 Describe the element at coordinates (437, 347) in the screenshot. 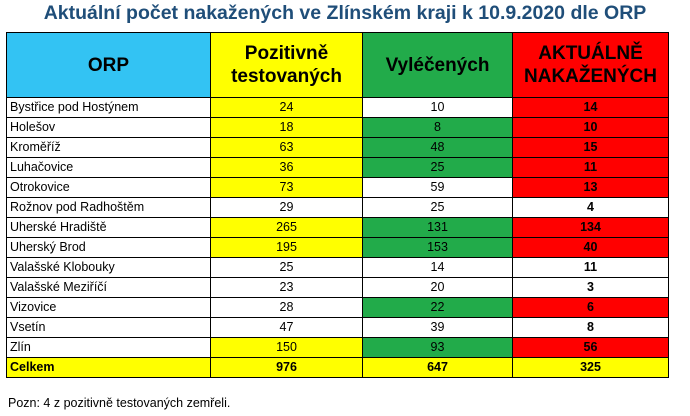

I see `recovered-cell: 93` at that location.